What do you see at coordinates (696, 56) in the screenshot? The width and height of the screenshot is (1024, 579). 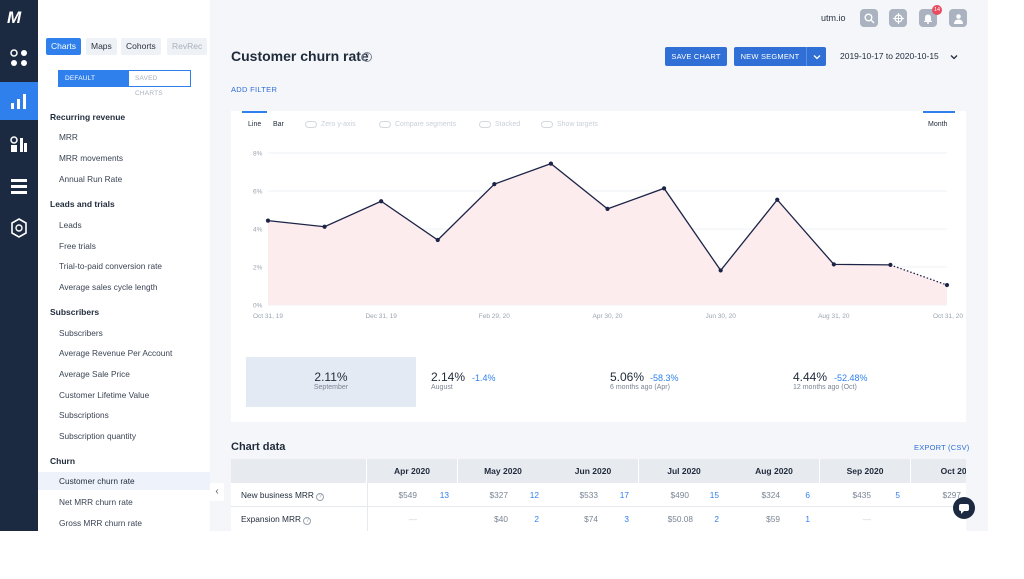 I see `save-chart-button: SAVE CHART` at bounding box center [696, 56].